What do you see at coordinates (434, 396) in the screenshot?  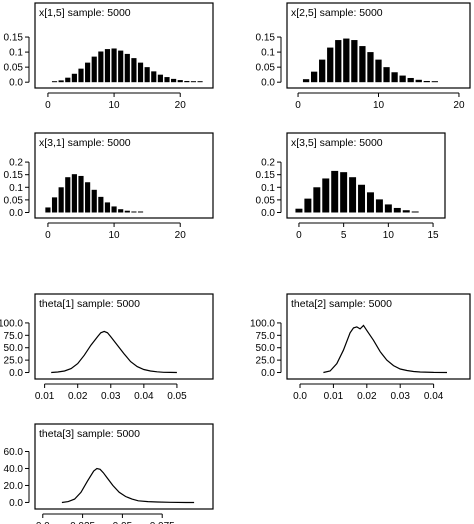 I see `x-tick-label: 0.04` at bounding box center [434, 396].